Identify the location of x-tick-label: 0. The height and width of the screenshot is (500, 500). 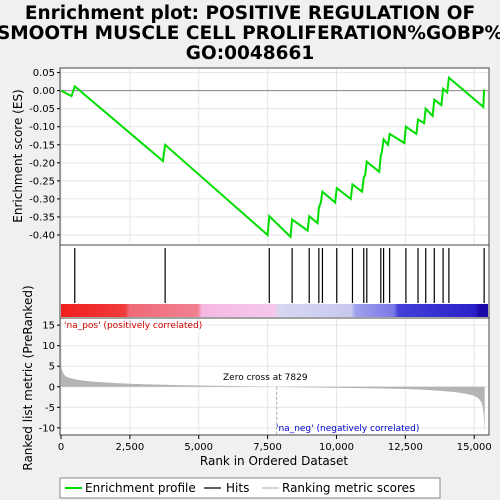
(61, 447).